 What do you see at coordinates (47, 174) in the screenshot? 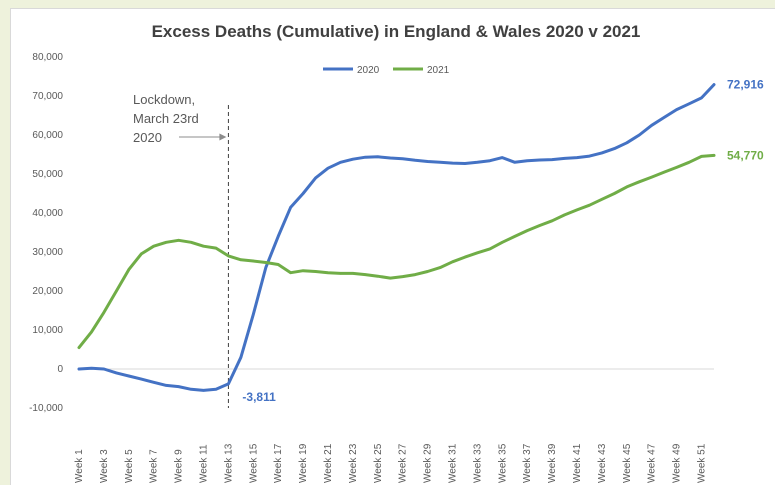
I see `y-tick-label: 50,000` at bounding box center [47, 174].